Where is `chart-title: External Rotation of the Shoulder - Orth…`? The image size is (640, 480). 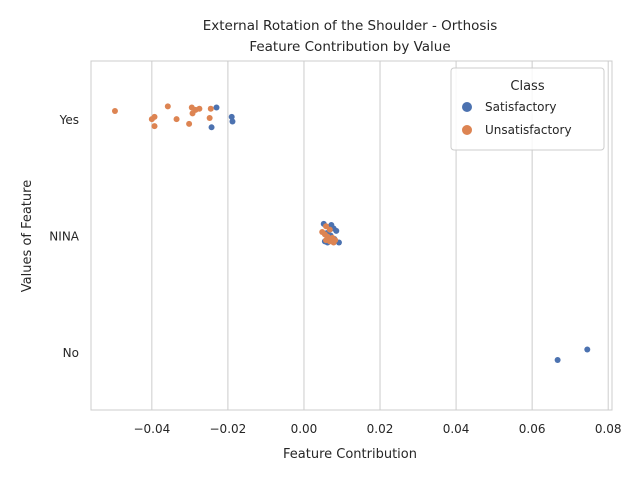 chart-title: External Rotation of the Shoulder - Orth… is located at coordinates (350, 26).